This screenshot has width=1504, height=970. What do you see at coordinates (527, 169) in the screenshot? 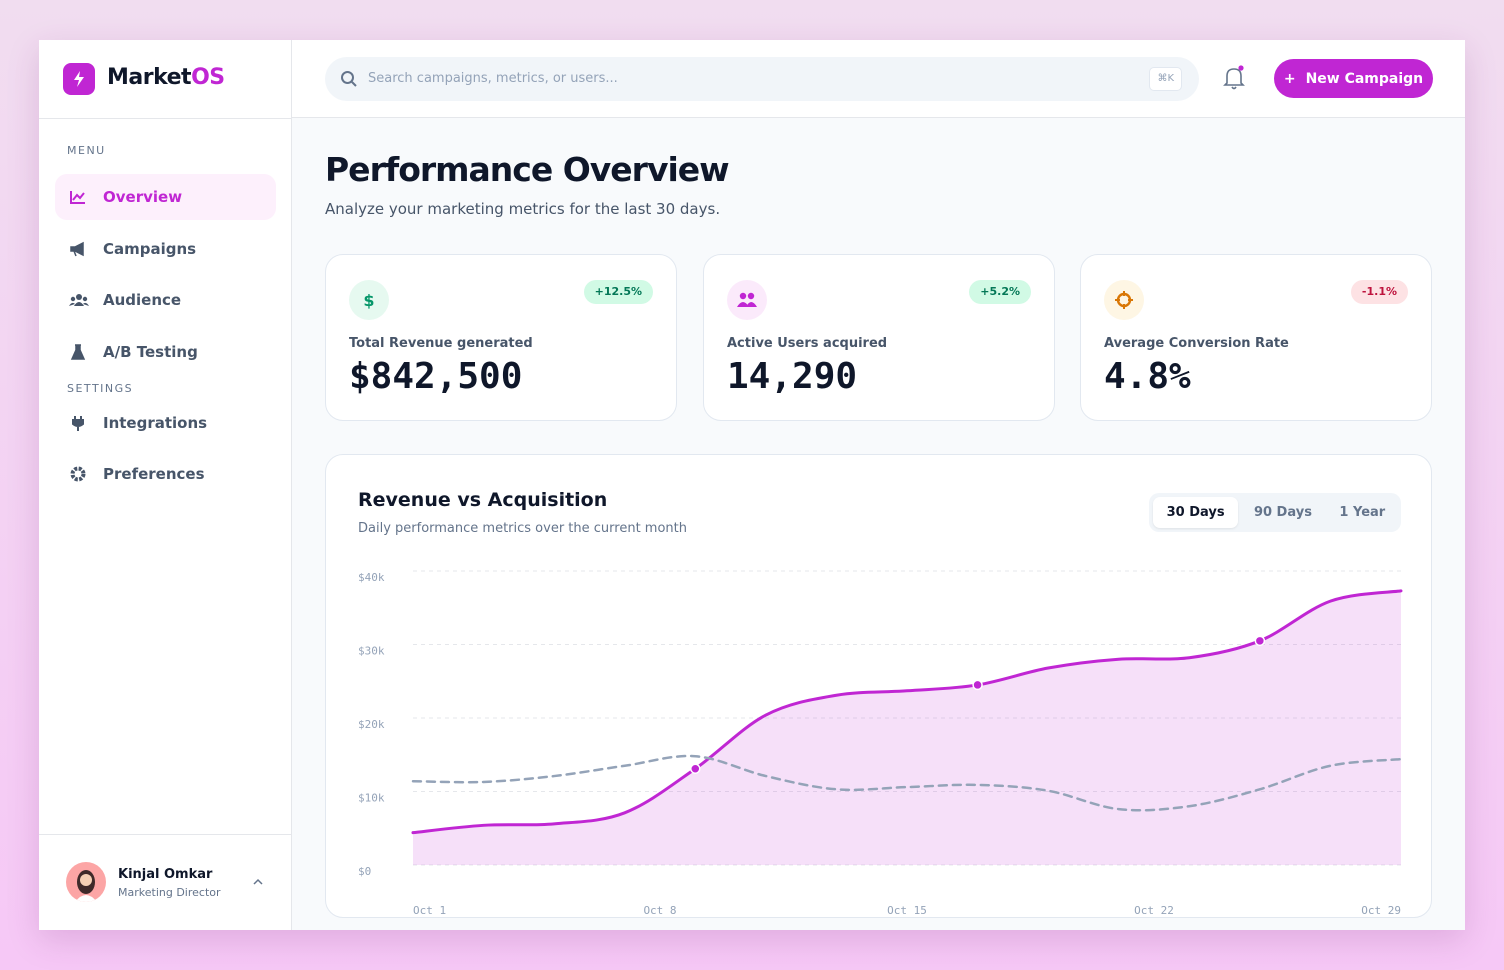
I see `page-title: Performance Overview` at bounding box center [527, 169].